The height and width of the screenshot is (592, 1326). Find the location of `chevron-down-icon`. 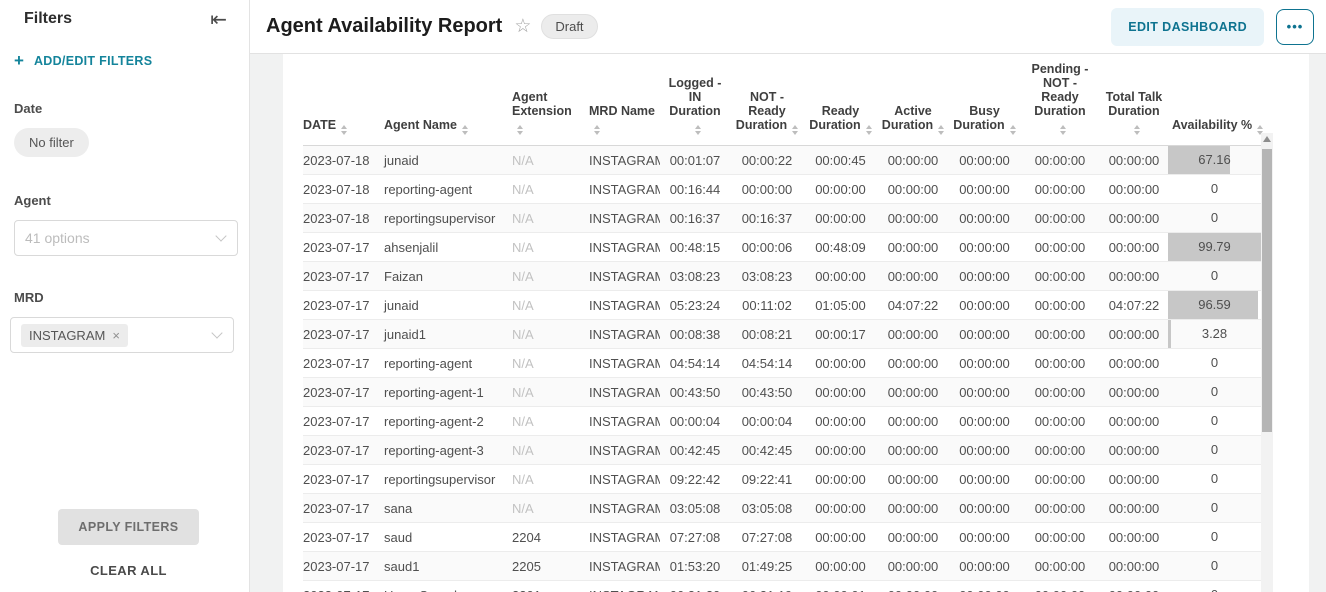

chevron-down-icon is located at coordinates (221, 236).